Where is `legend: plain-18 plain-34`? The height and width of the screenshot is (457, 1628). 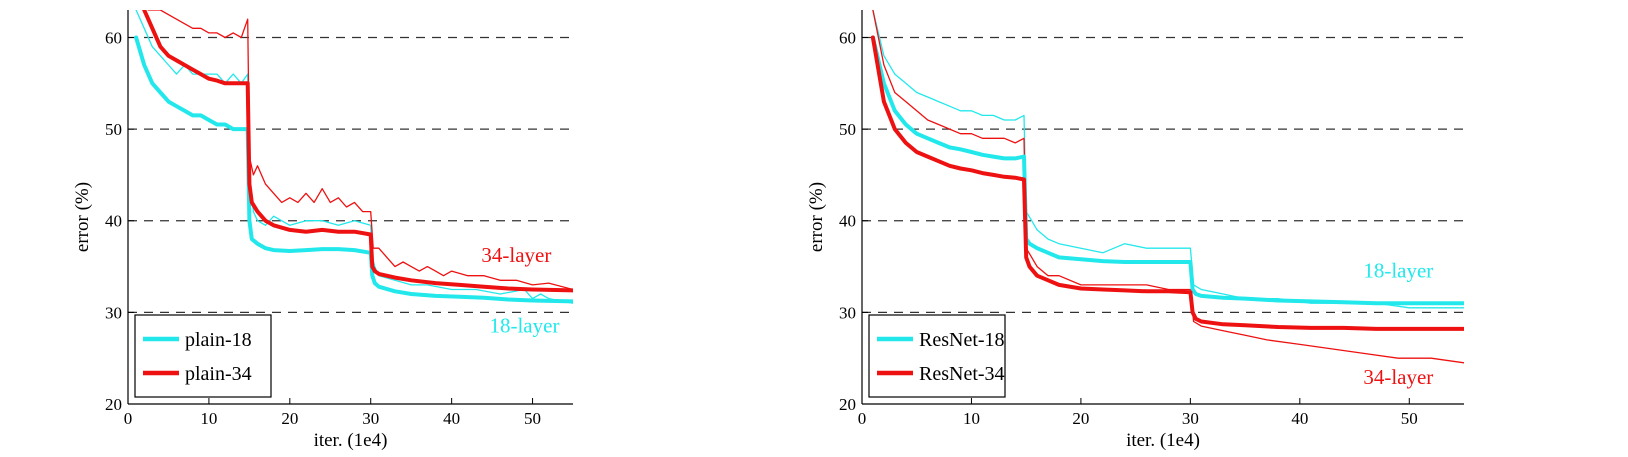
legend: plain-18 plain-34 is located at coordinates (203, 356).